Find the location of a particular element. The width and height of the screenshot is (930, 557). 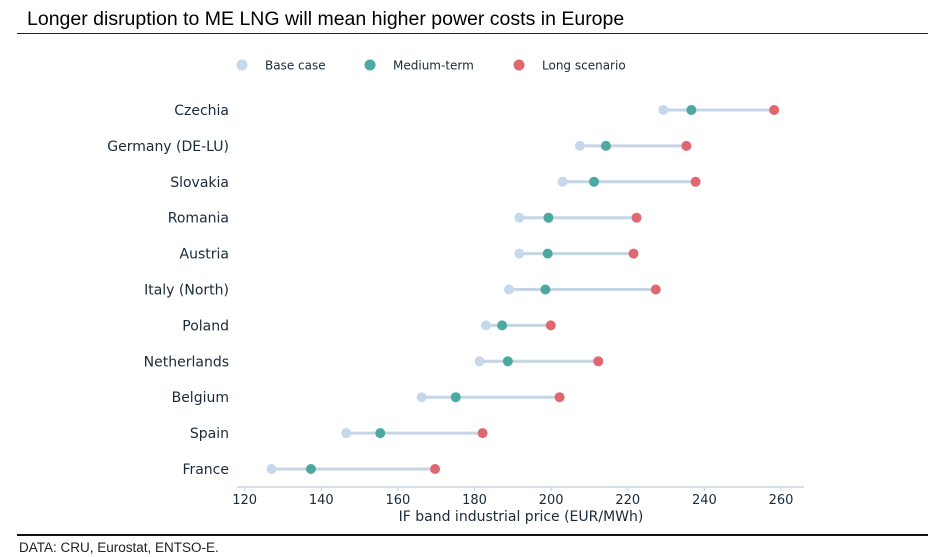

x-tick-label: 160 is located at coordinates (397, 500).